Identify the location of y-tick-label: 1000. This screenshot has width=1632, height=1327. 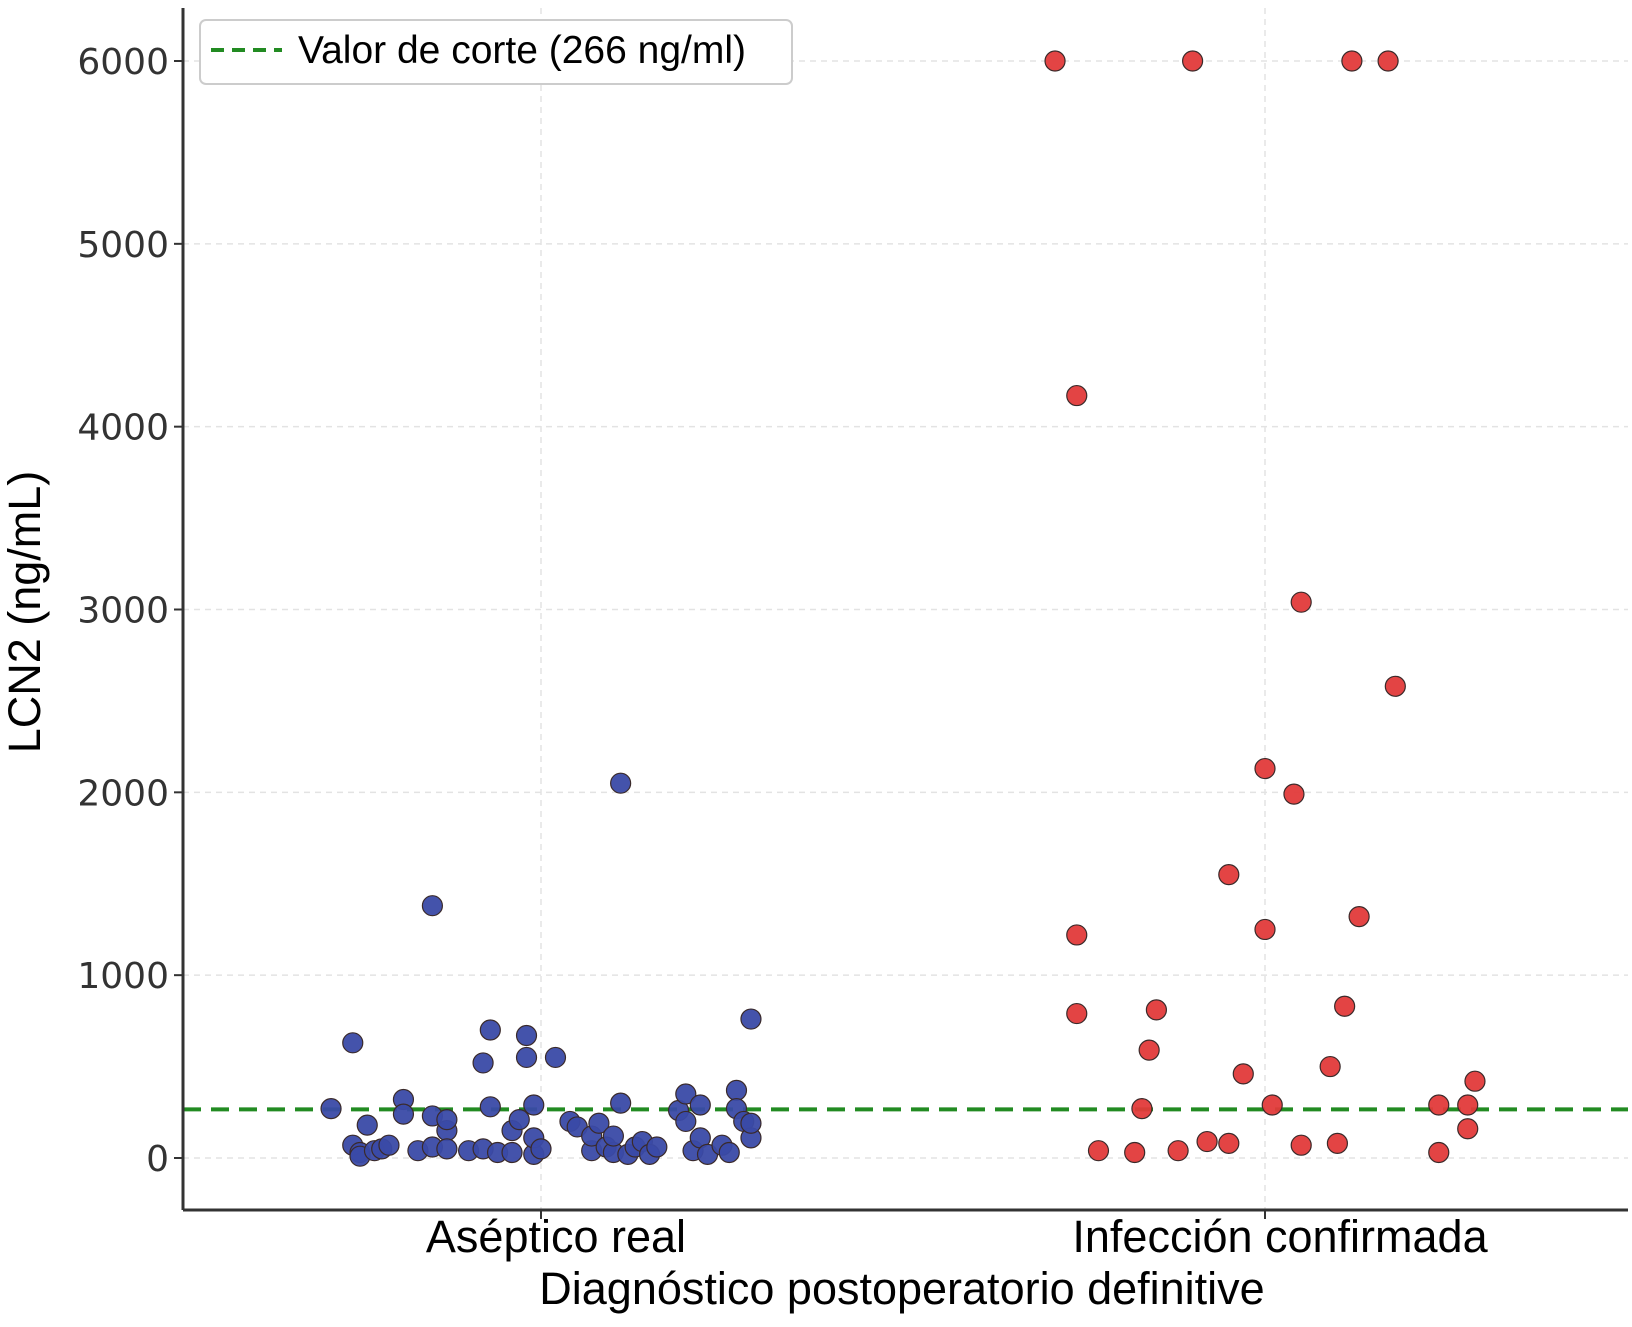
(123, 976).